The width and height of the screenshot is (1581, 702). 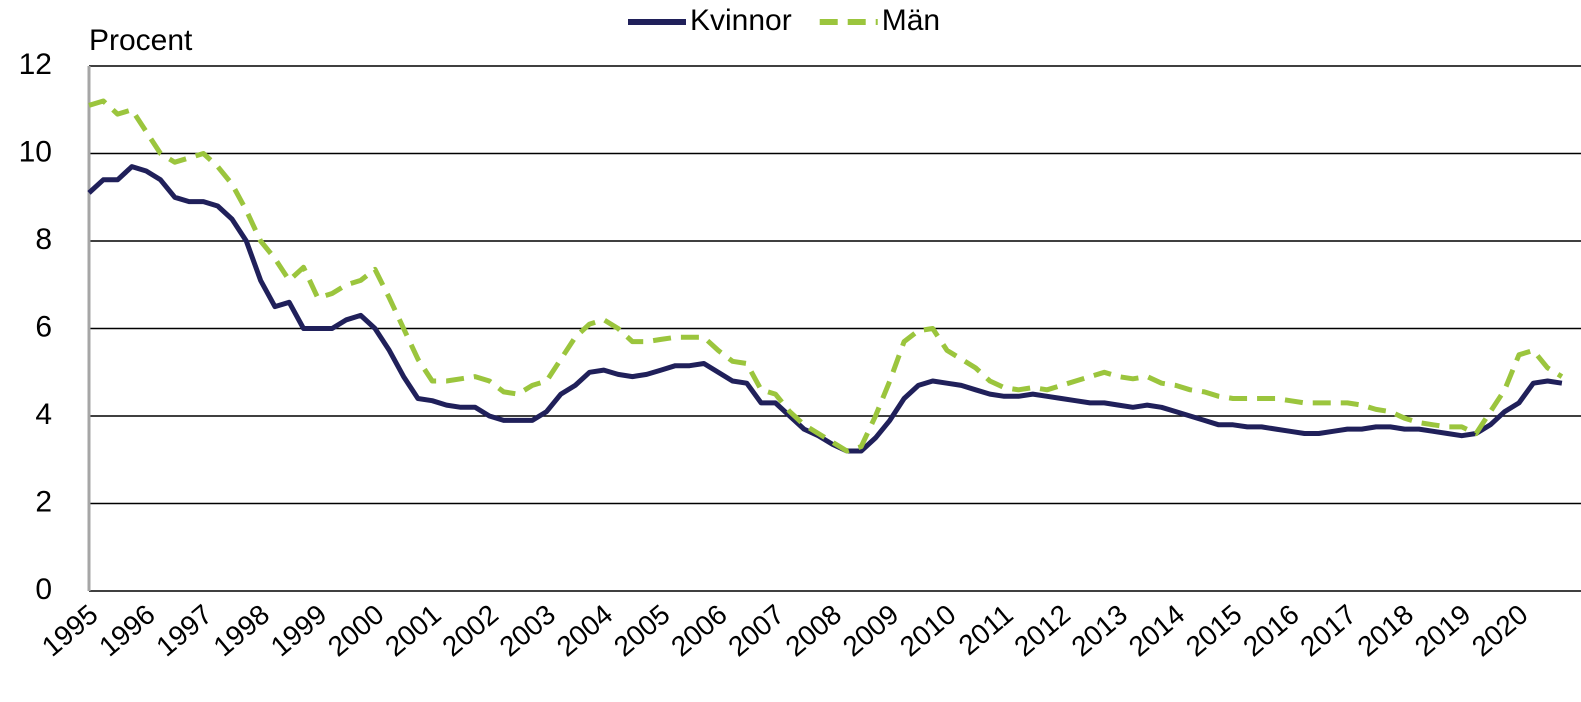 I want to click on y-tick-label: 4, so click(x=43, y=414).